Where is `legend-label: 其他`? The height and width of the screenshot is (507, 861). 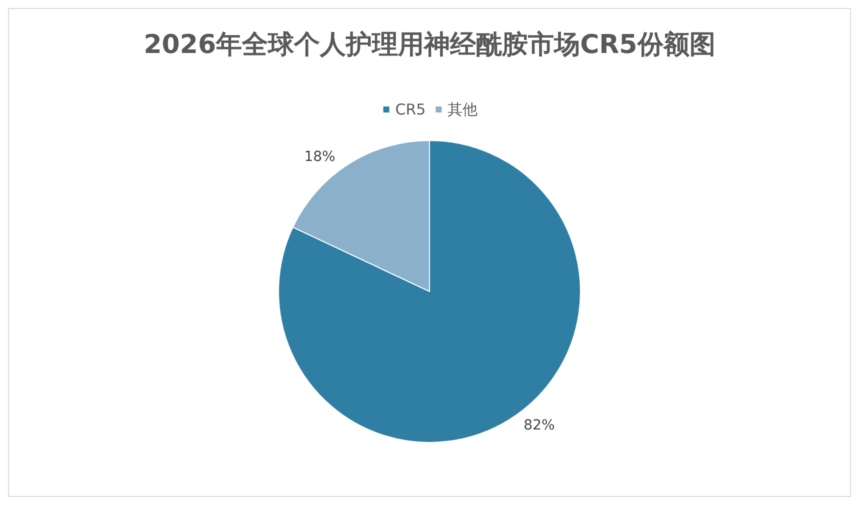 legend-label: 其他 is located at coordinates (463, 109).